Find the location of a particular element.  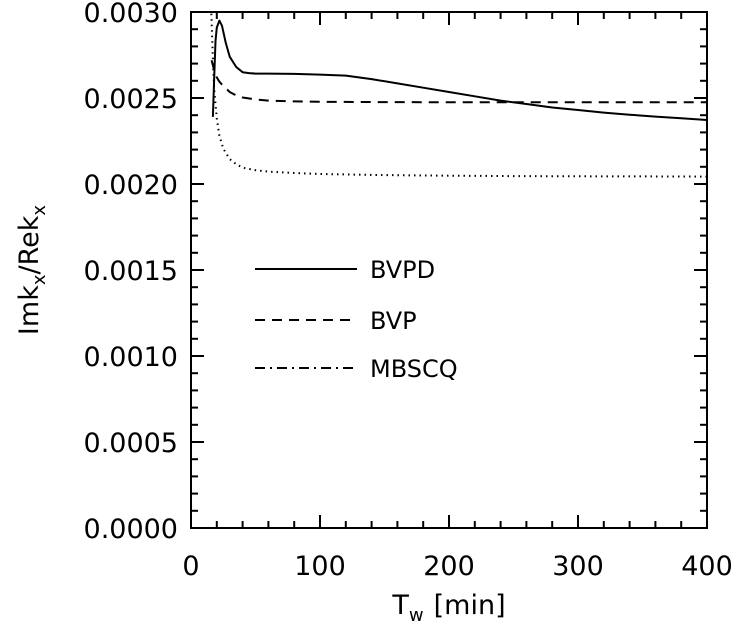

x-axis-title-unit: [min] is located at coordinates (470, 605).